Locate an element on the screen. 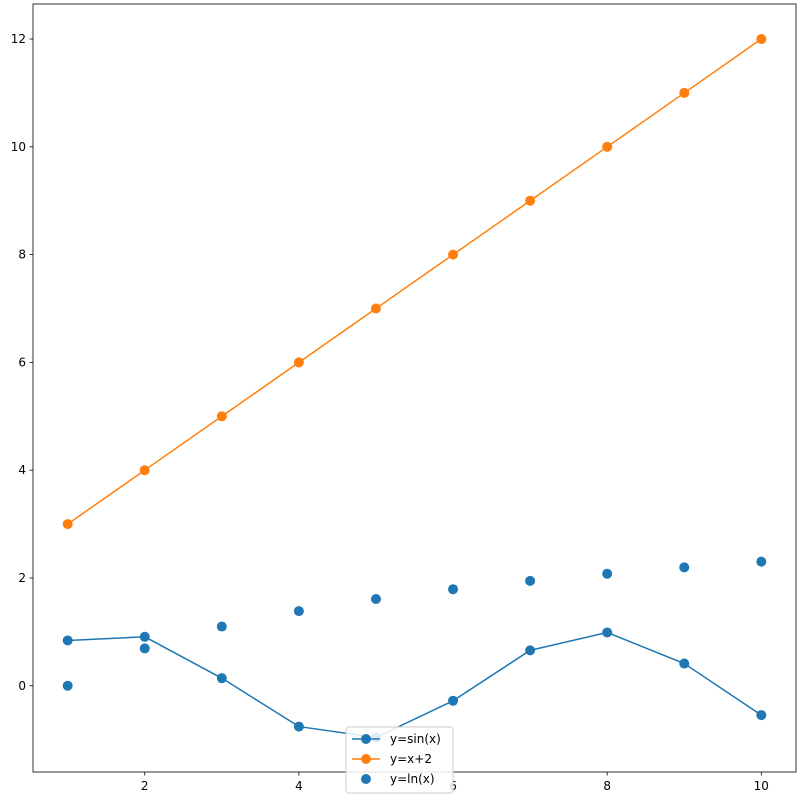  legend-label: y=ln(x) is located at coordinates (412, 779).